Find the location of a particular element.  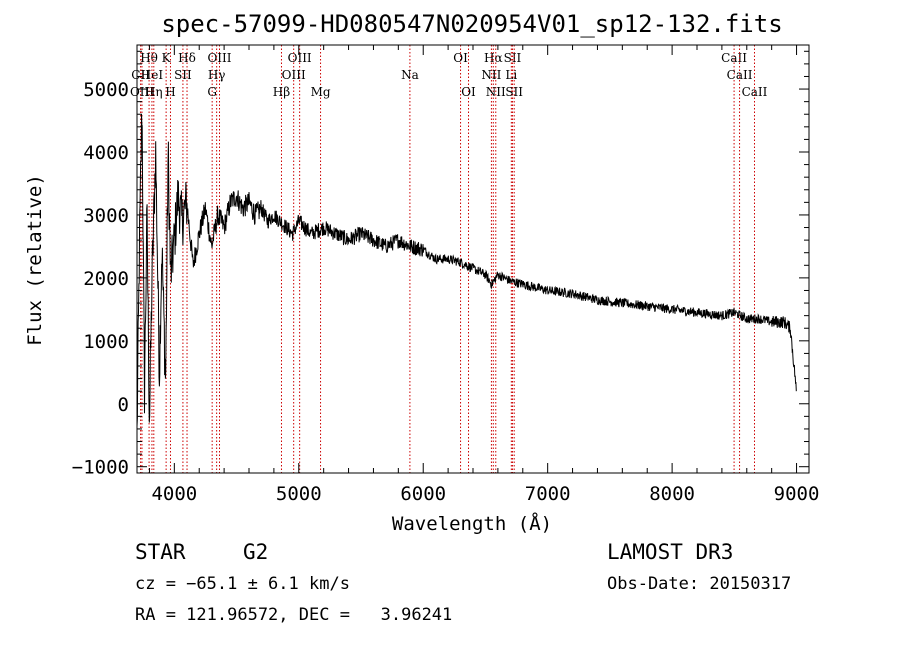

line-label-25: CaII is located at coordinates (734, 58).